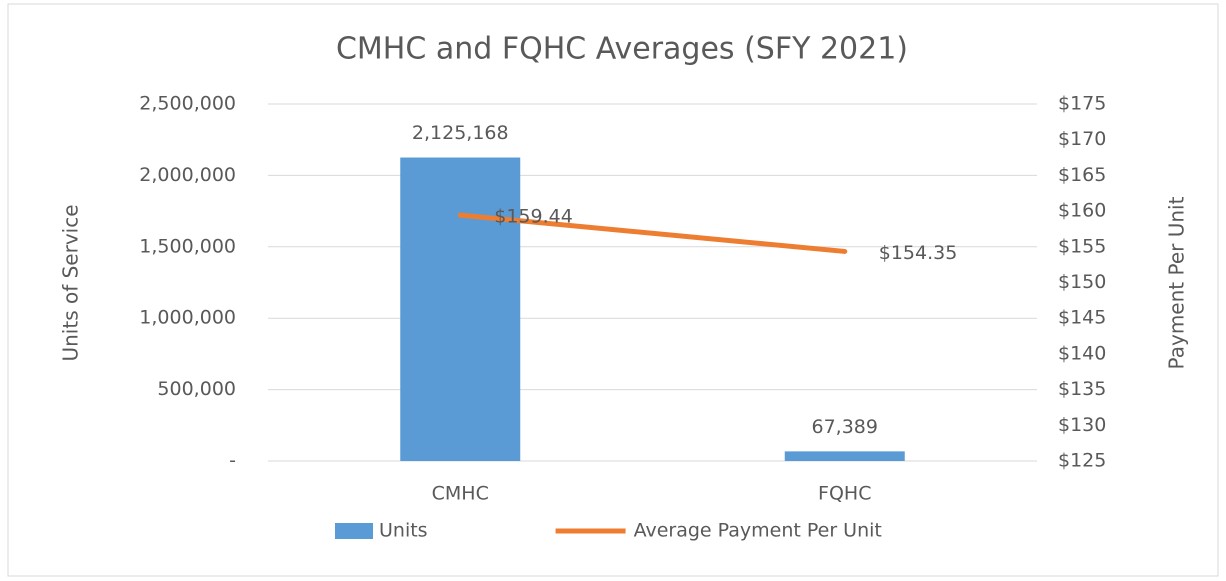 Image resolution: width=1226 pixels, height=581 pixels. Describe the element at coordinates (1082, 139) in the screenshot. I see `y2-tick-label: $170` at that location.